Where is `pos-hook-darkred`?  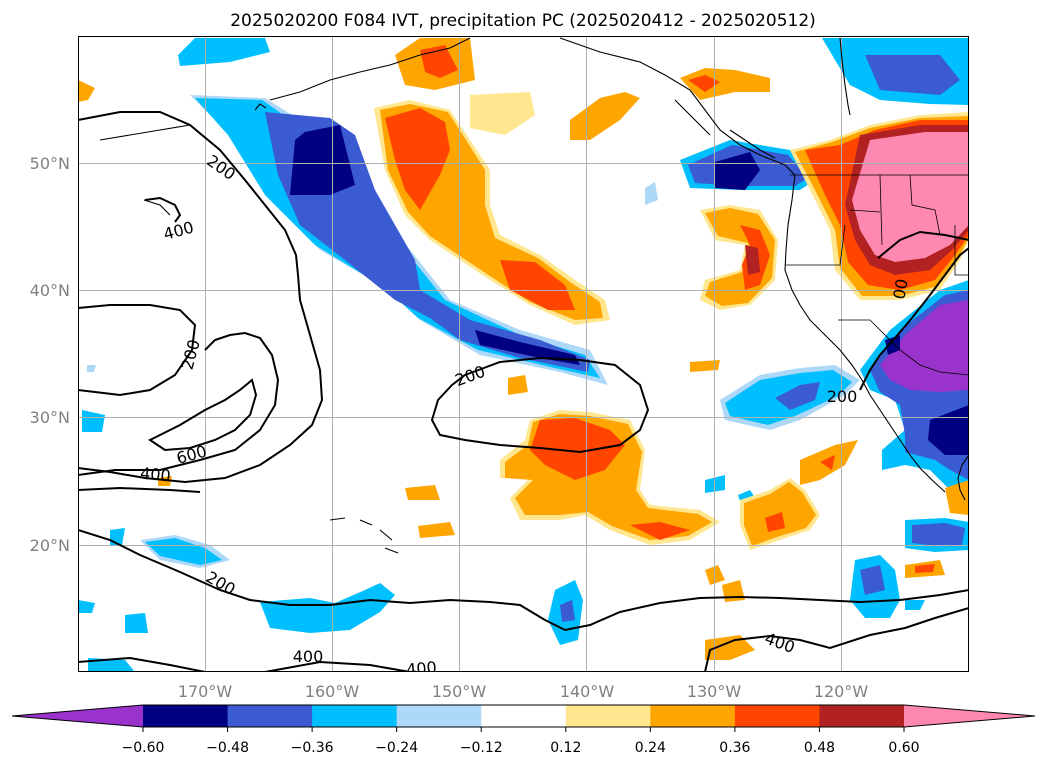
pos-hook-darkred is located at coordinates (752, 260).